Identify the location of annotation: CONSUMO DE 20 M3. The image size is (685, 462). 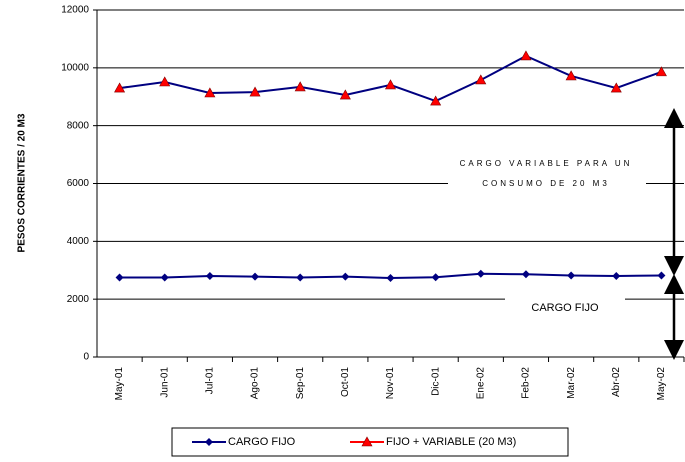
(546, 183).